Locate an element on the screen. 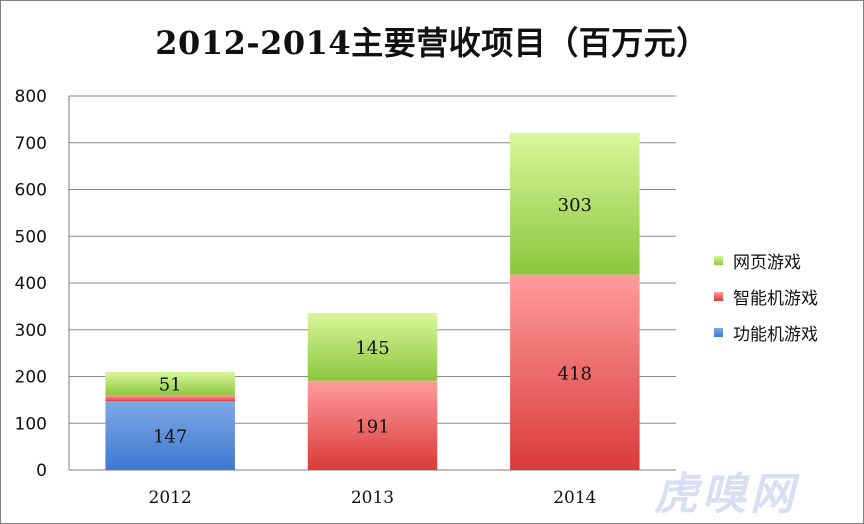 This screenshot has width=864, height=524. legend-swatch-web-games is located at coordinates (718, 260).